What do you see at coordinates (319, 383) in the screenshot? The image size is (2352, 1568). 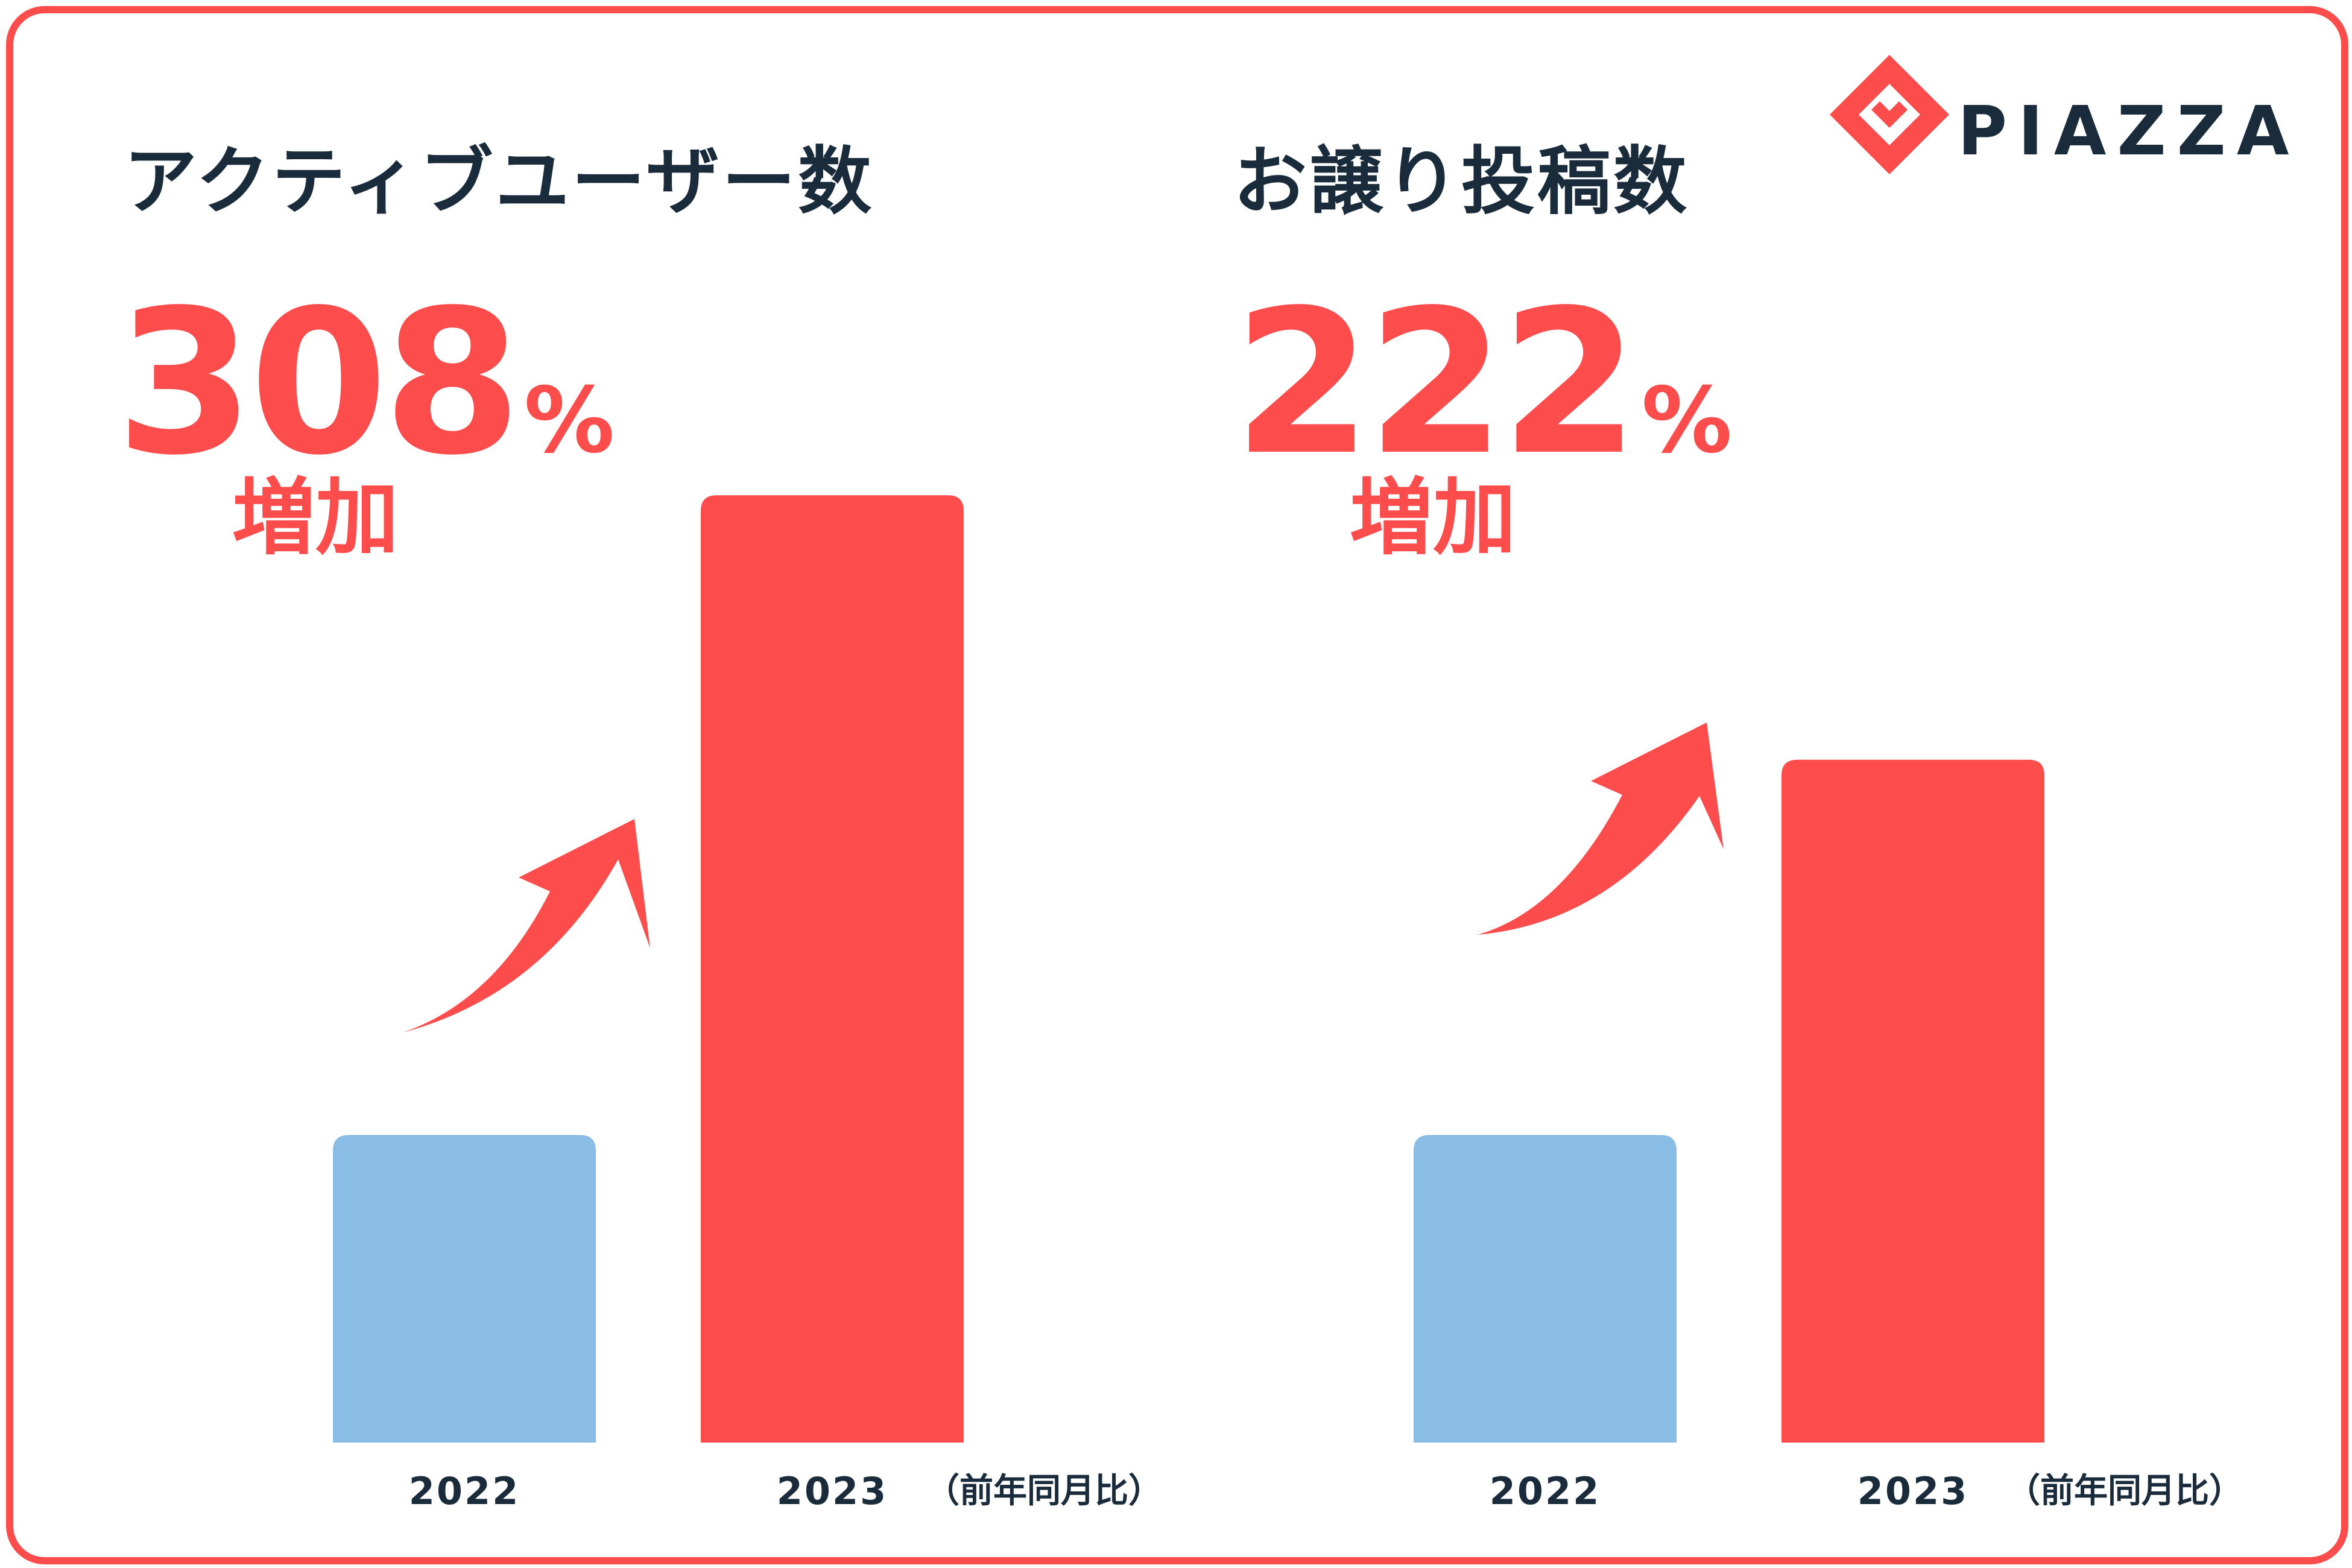 I see `highlight-value: 308` at bounding box center [319, 383].